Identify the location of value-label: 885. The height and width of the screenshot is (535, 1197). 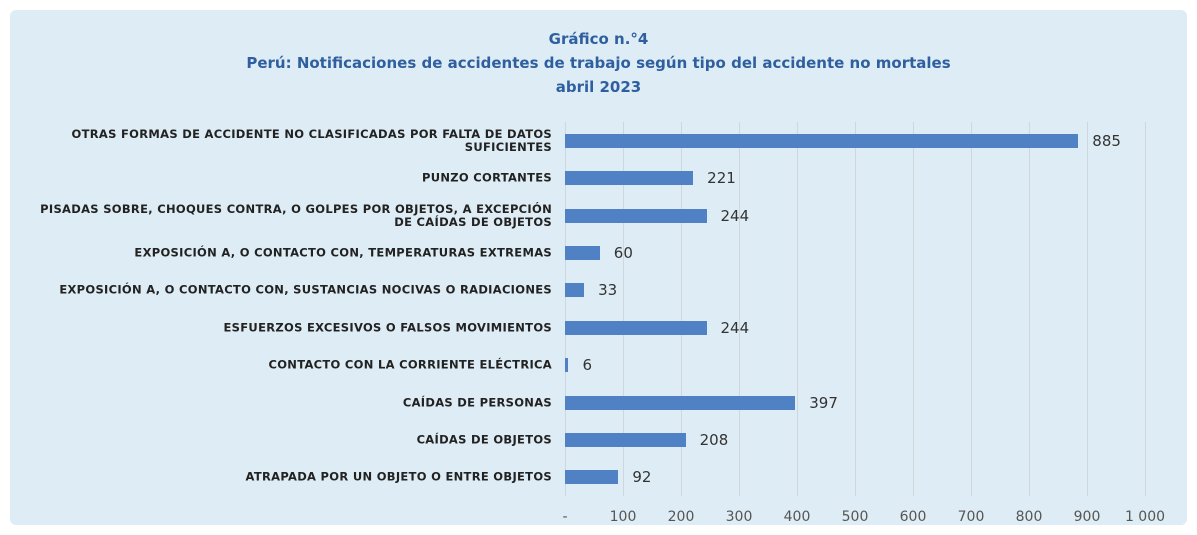
(1106, 140).